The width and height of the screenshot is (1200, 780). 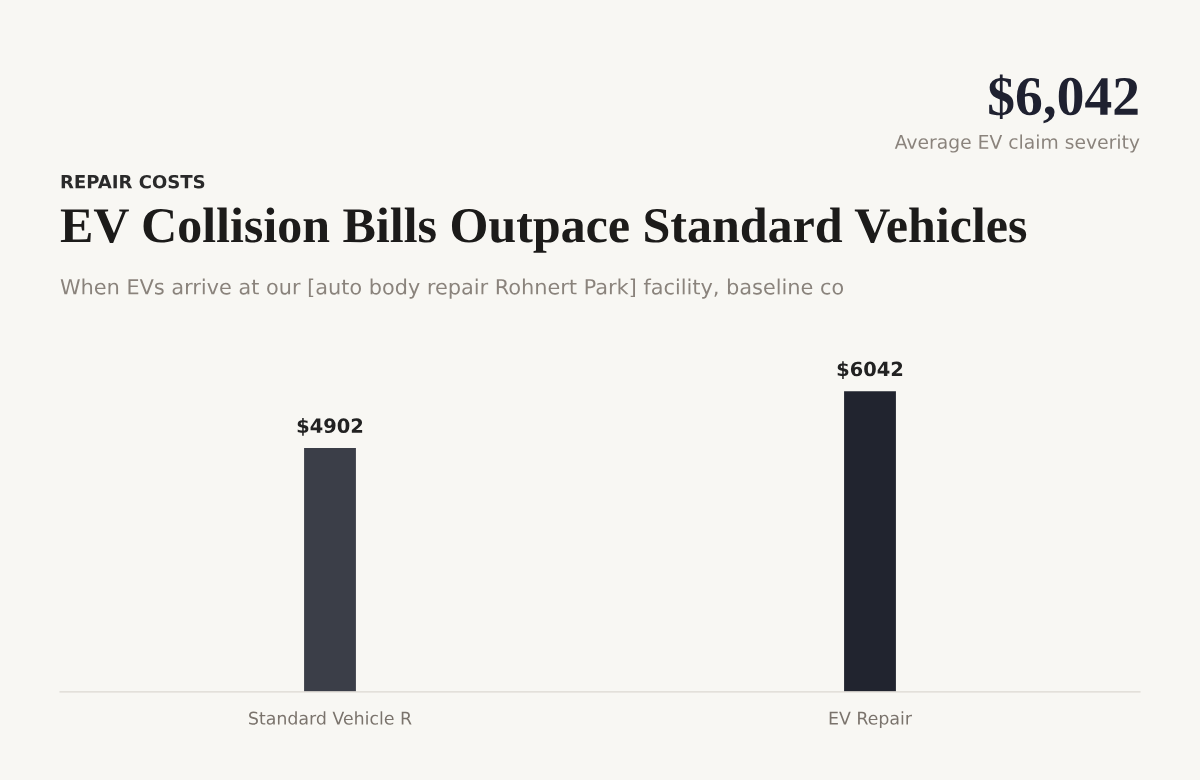 I want to click on x-tick-label: EV Repair, so click(x=870, y=720).